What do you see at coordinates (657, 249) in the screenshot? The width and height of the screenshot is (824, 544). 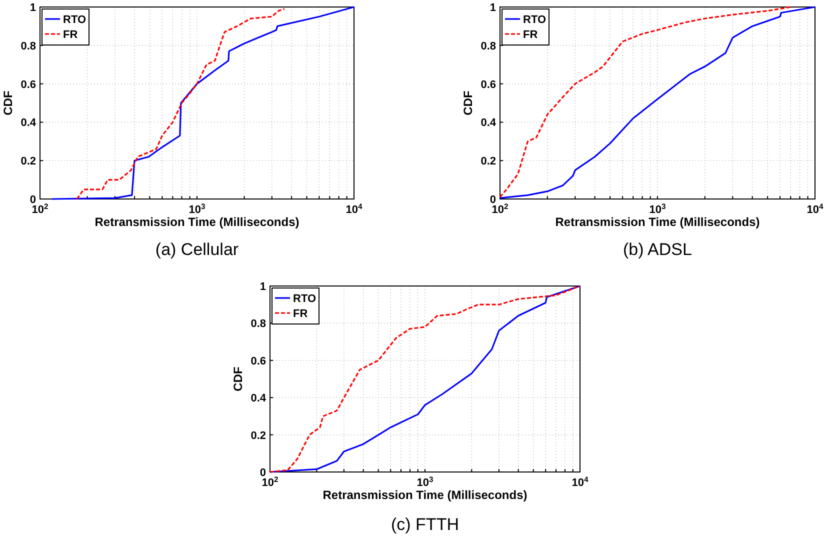 I see `text: (b) ADSL` at bounding box center [657, 249].